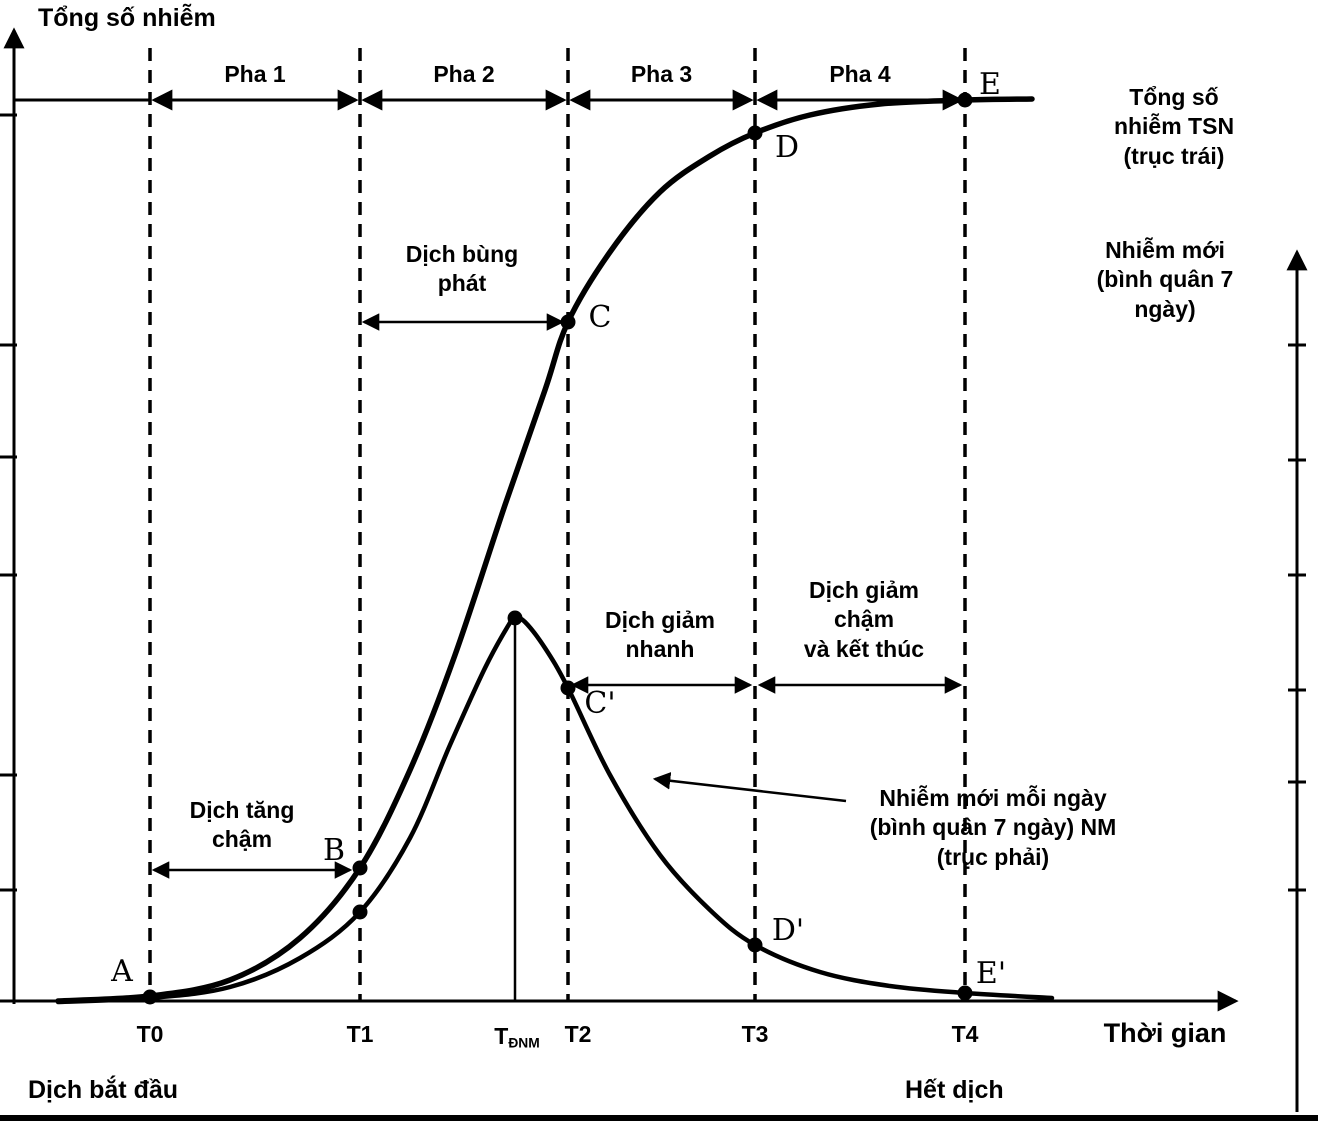 The image size is (1318, 1122). I want to click on right-axis-title-text: Nhiễm mới (bình quân 7 ngày), so click(1165, 279).